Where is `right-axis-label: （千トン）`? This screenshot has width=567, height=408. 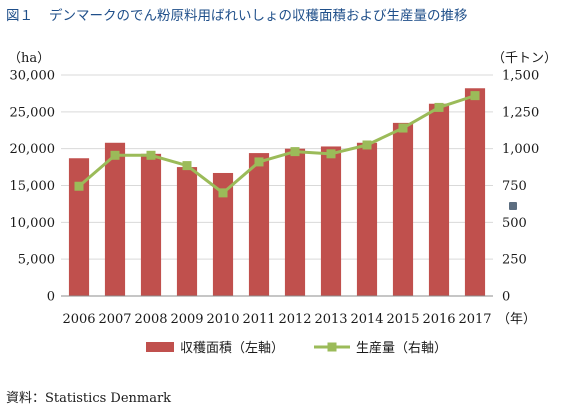
right-axis-label: （千トン） is located at coordinates (524, 58).